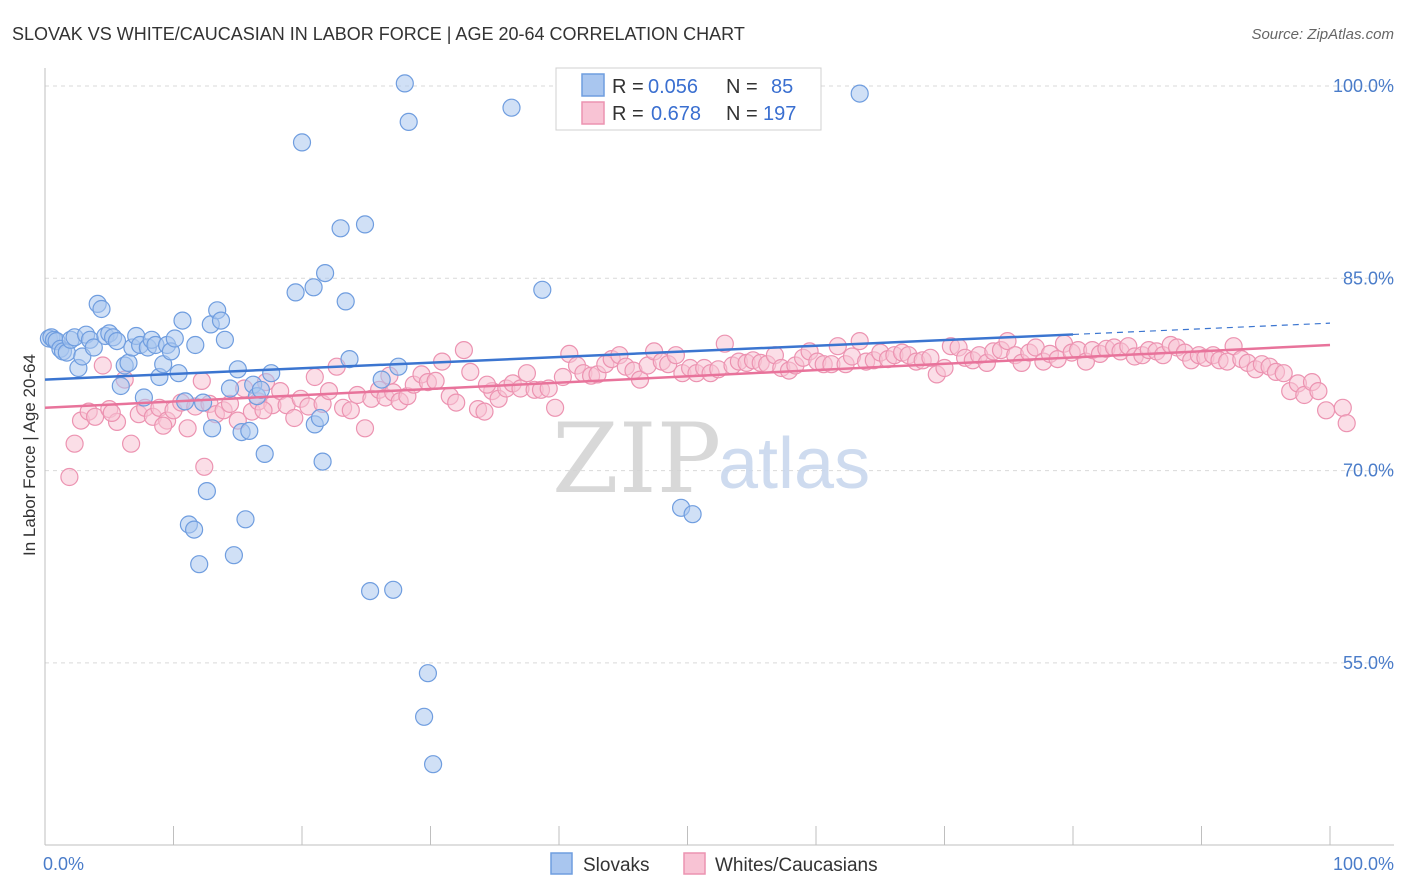 Image resolution: width=1406 pixels, height=892 pixels. Describe the element at coordinates (561, 863) in the screenshot. I see `legend-swatch-slovaks` at that location.